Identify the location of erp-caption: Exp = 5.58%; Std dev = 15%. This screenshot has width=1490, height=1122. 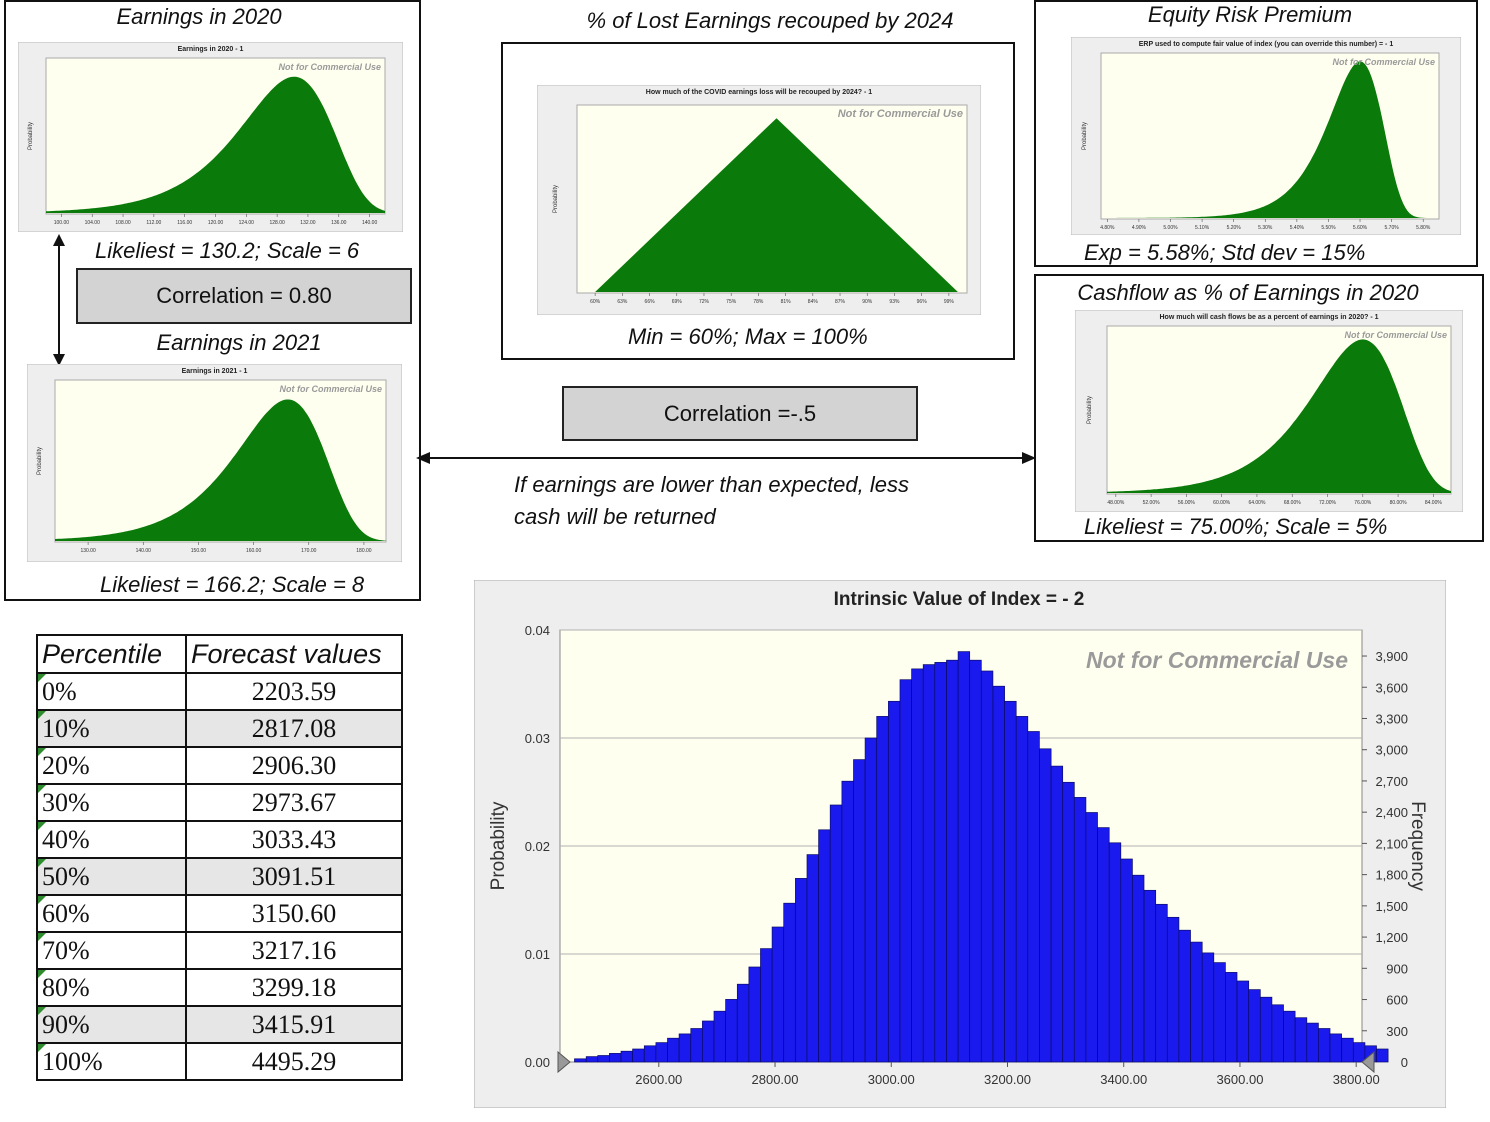
(1225, 252).